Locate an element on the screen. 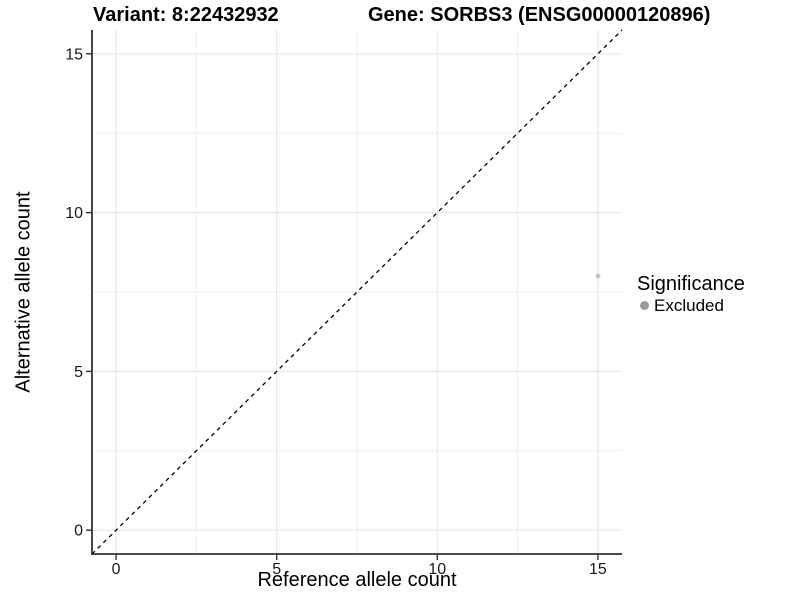 This screenshot has width=800, height=600. legend-entry-excluded: Excluded is located at coordinates (691, 305).